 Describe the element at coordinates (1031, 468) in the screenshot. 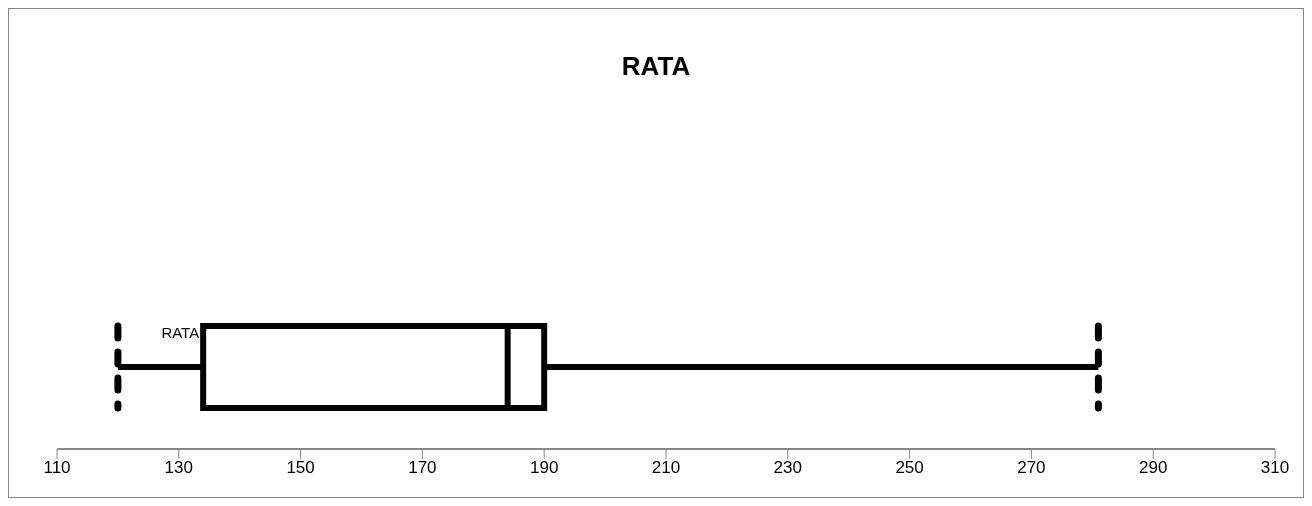

I see `x-tick-label: 270` at that location.